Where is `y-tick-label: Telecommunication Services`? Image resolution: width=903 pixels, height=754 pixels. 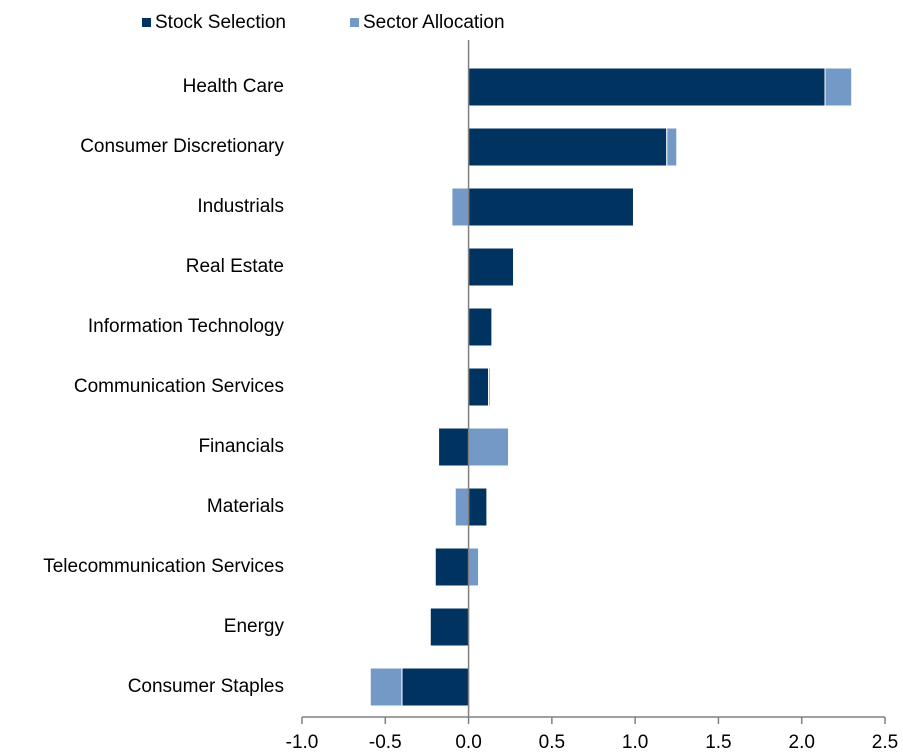
y-tick-label: Telecommunication Services is located at coordinates (163, 566).